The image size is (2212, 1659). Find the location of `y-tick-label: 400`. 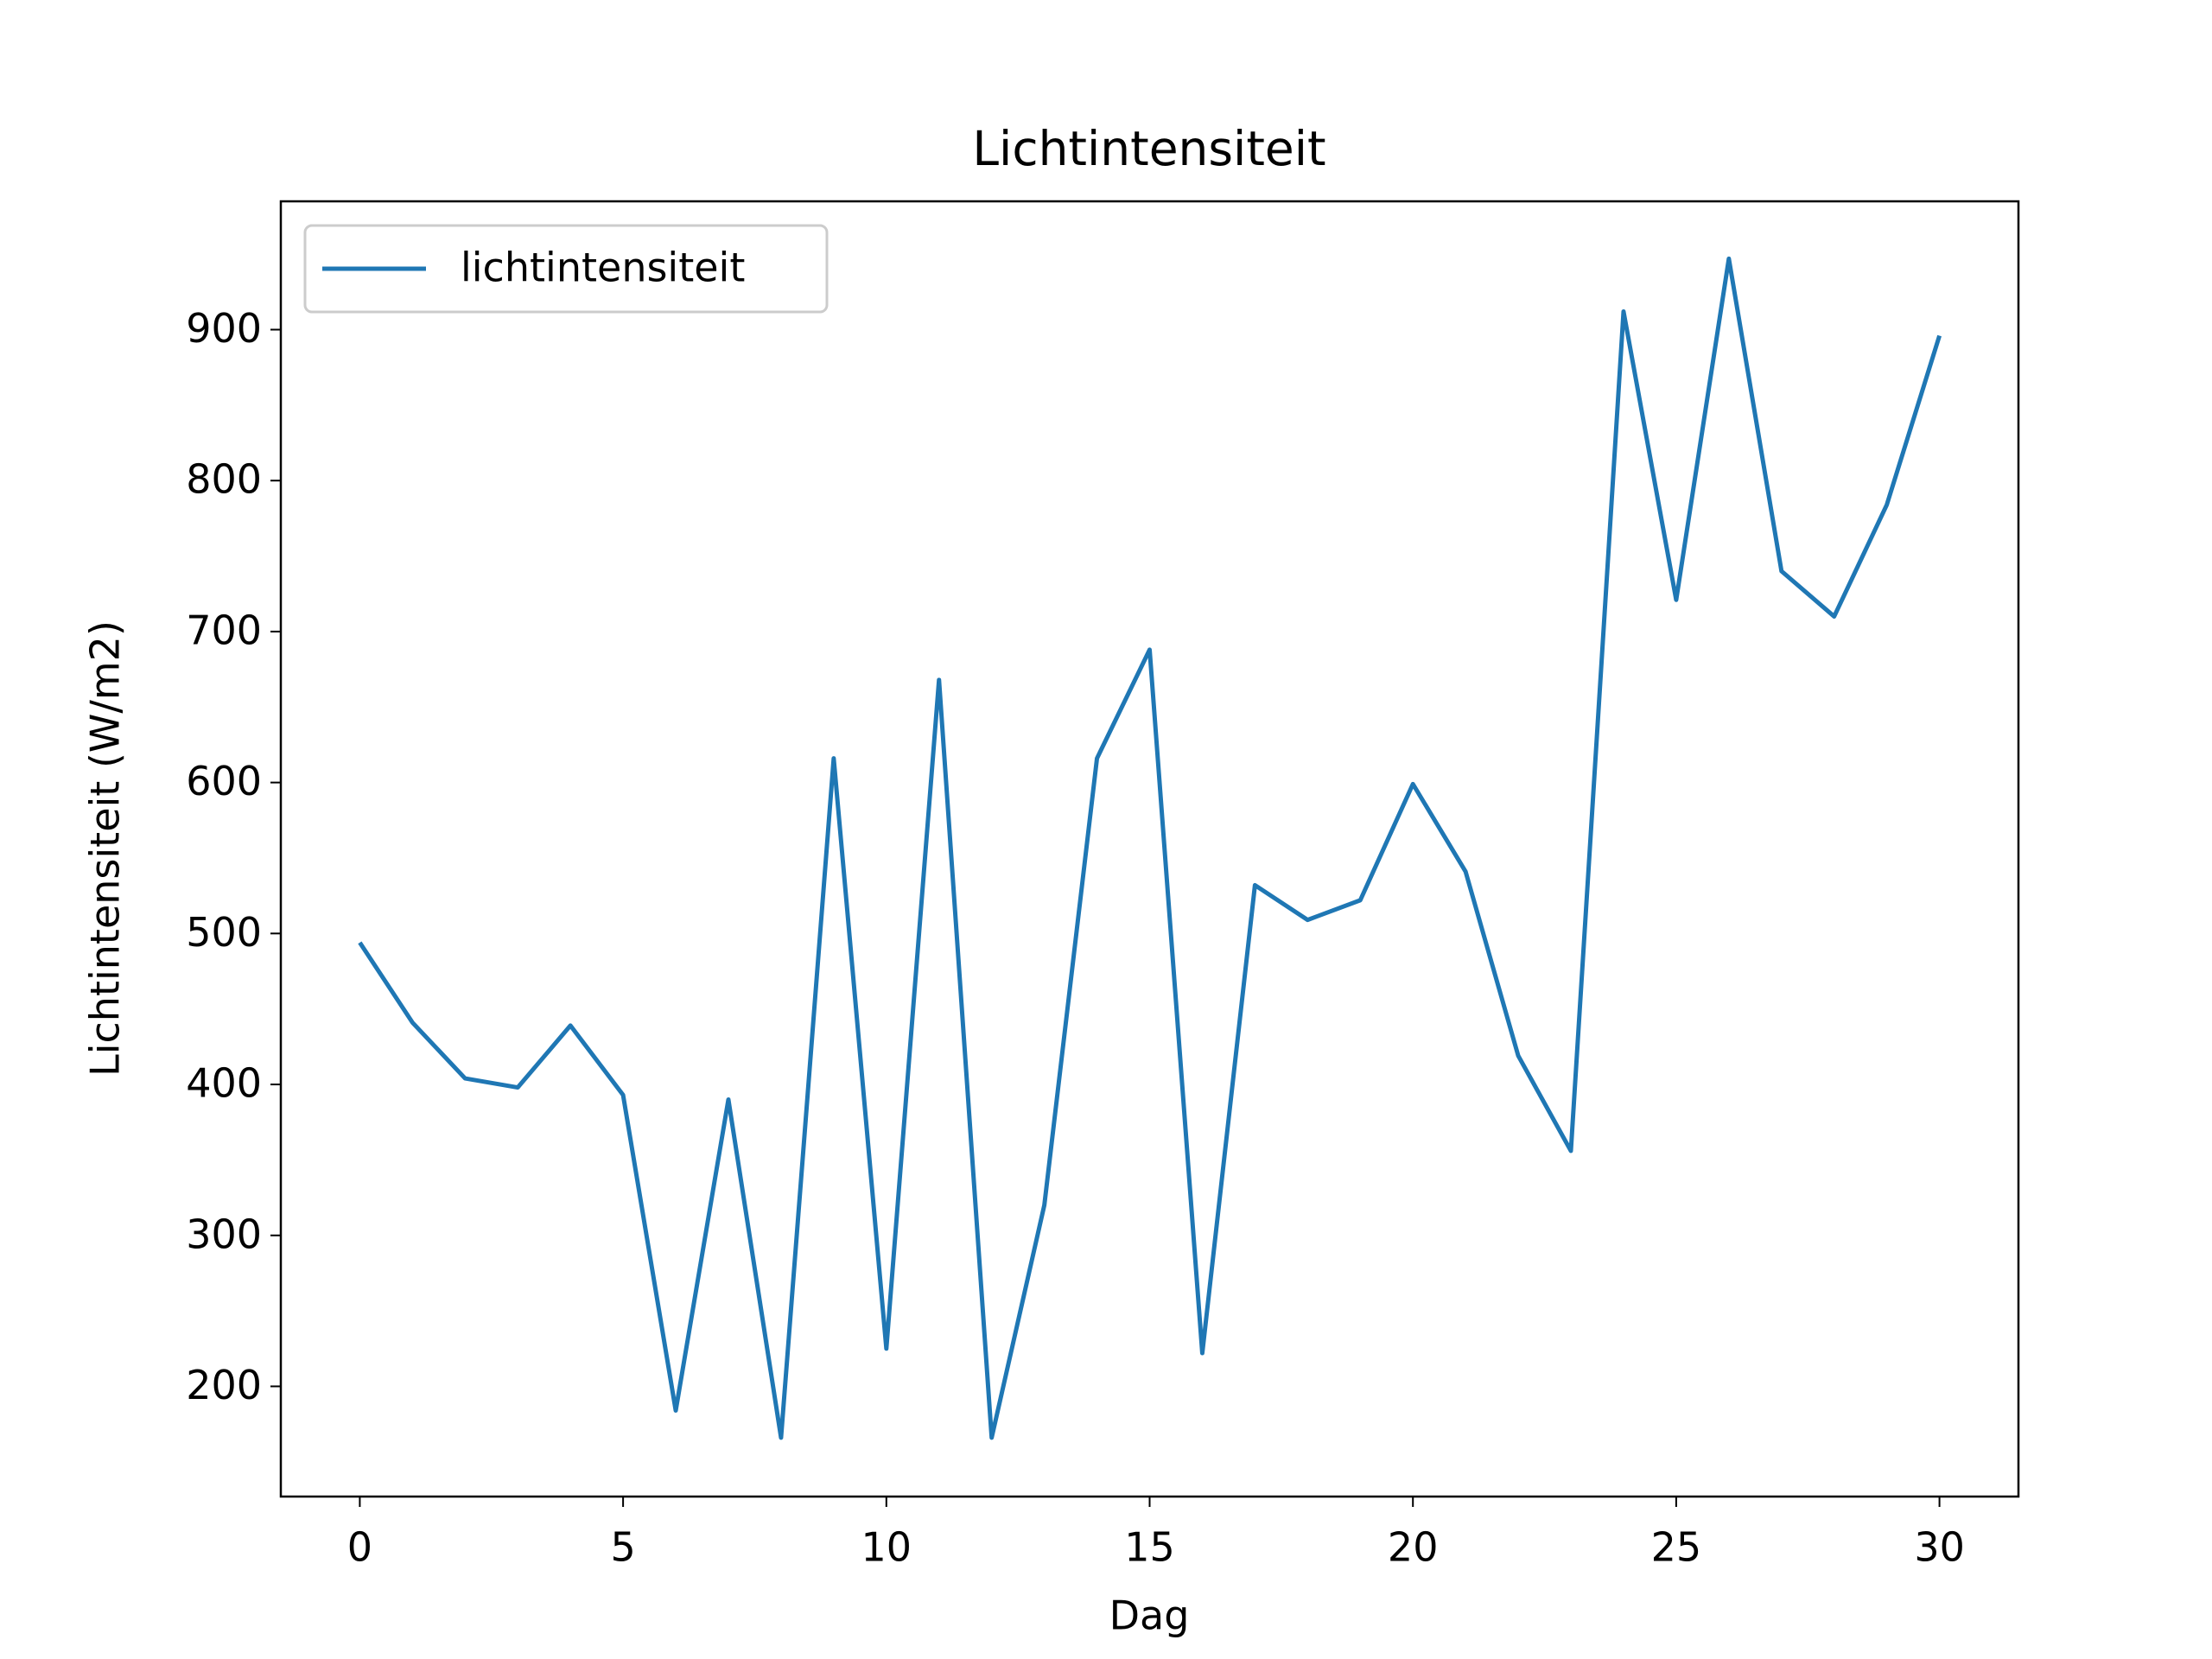

y-tick-label: 400 is located at coordinates (224, 1083).